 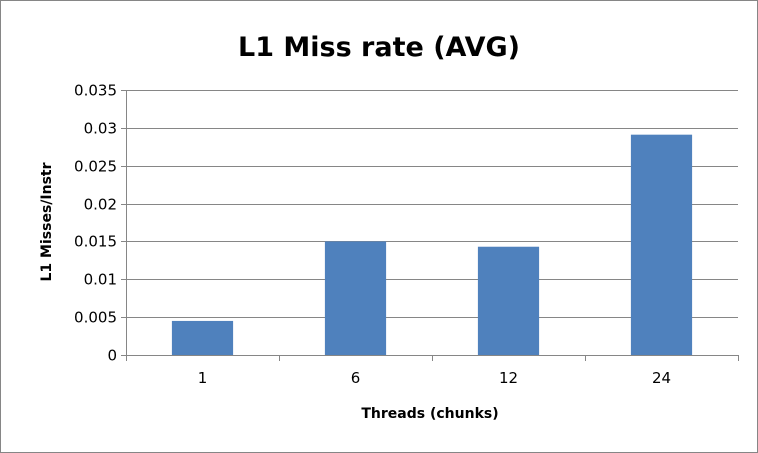 I want to click on y-tick-label: 0.025, so click(x=95, y=167).